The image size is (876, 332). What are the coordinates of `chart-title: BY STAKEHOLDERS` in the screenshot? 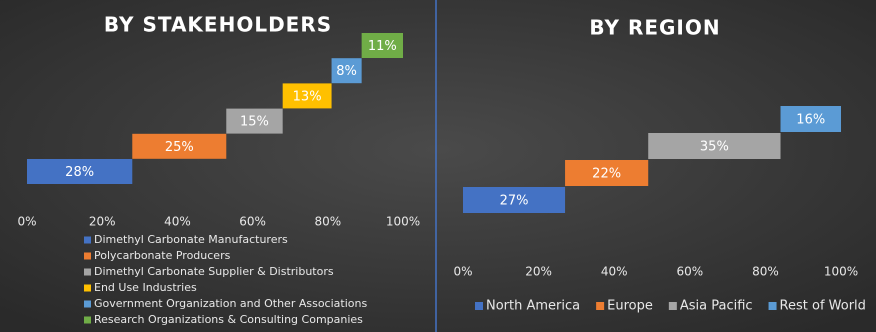 It's located at (218, 25).